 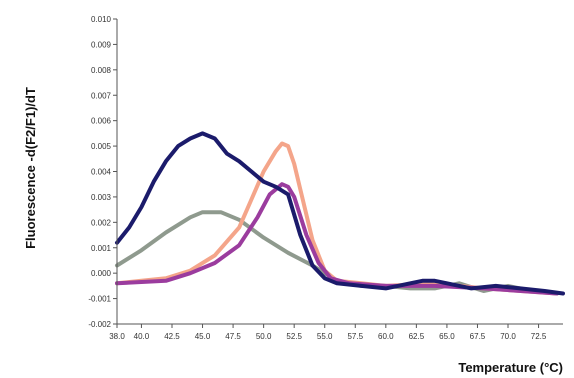 What do you see at coordinates (447, 336) in the screenshot?
I see `x-tick-label: 65.0` at bounding box center [447, 336].